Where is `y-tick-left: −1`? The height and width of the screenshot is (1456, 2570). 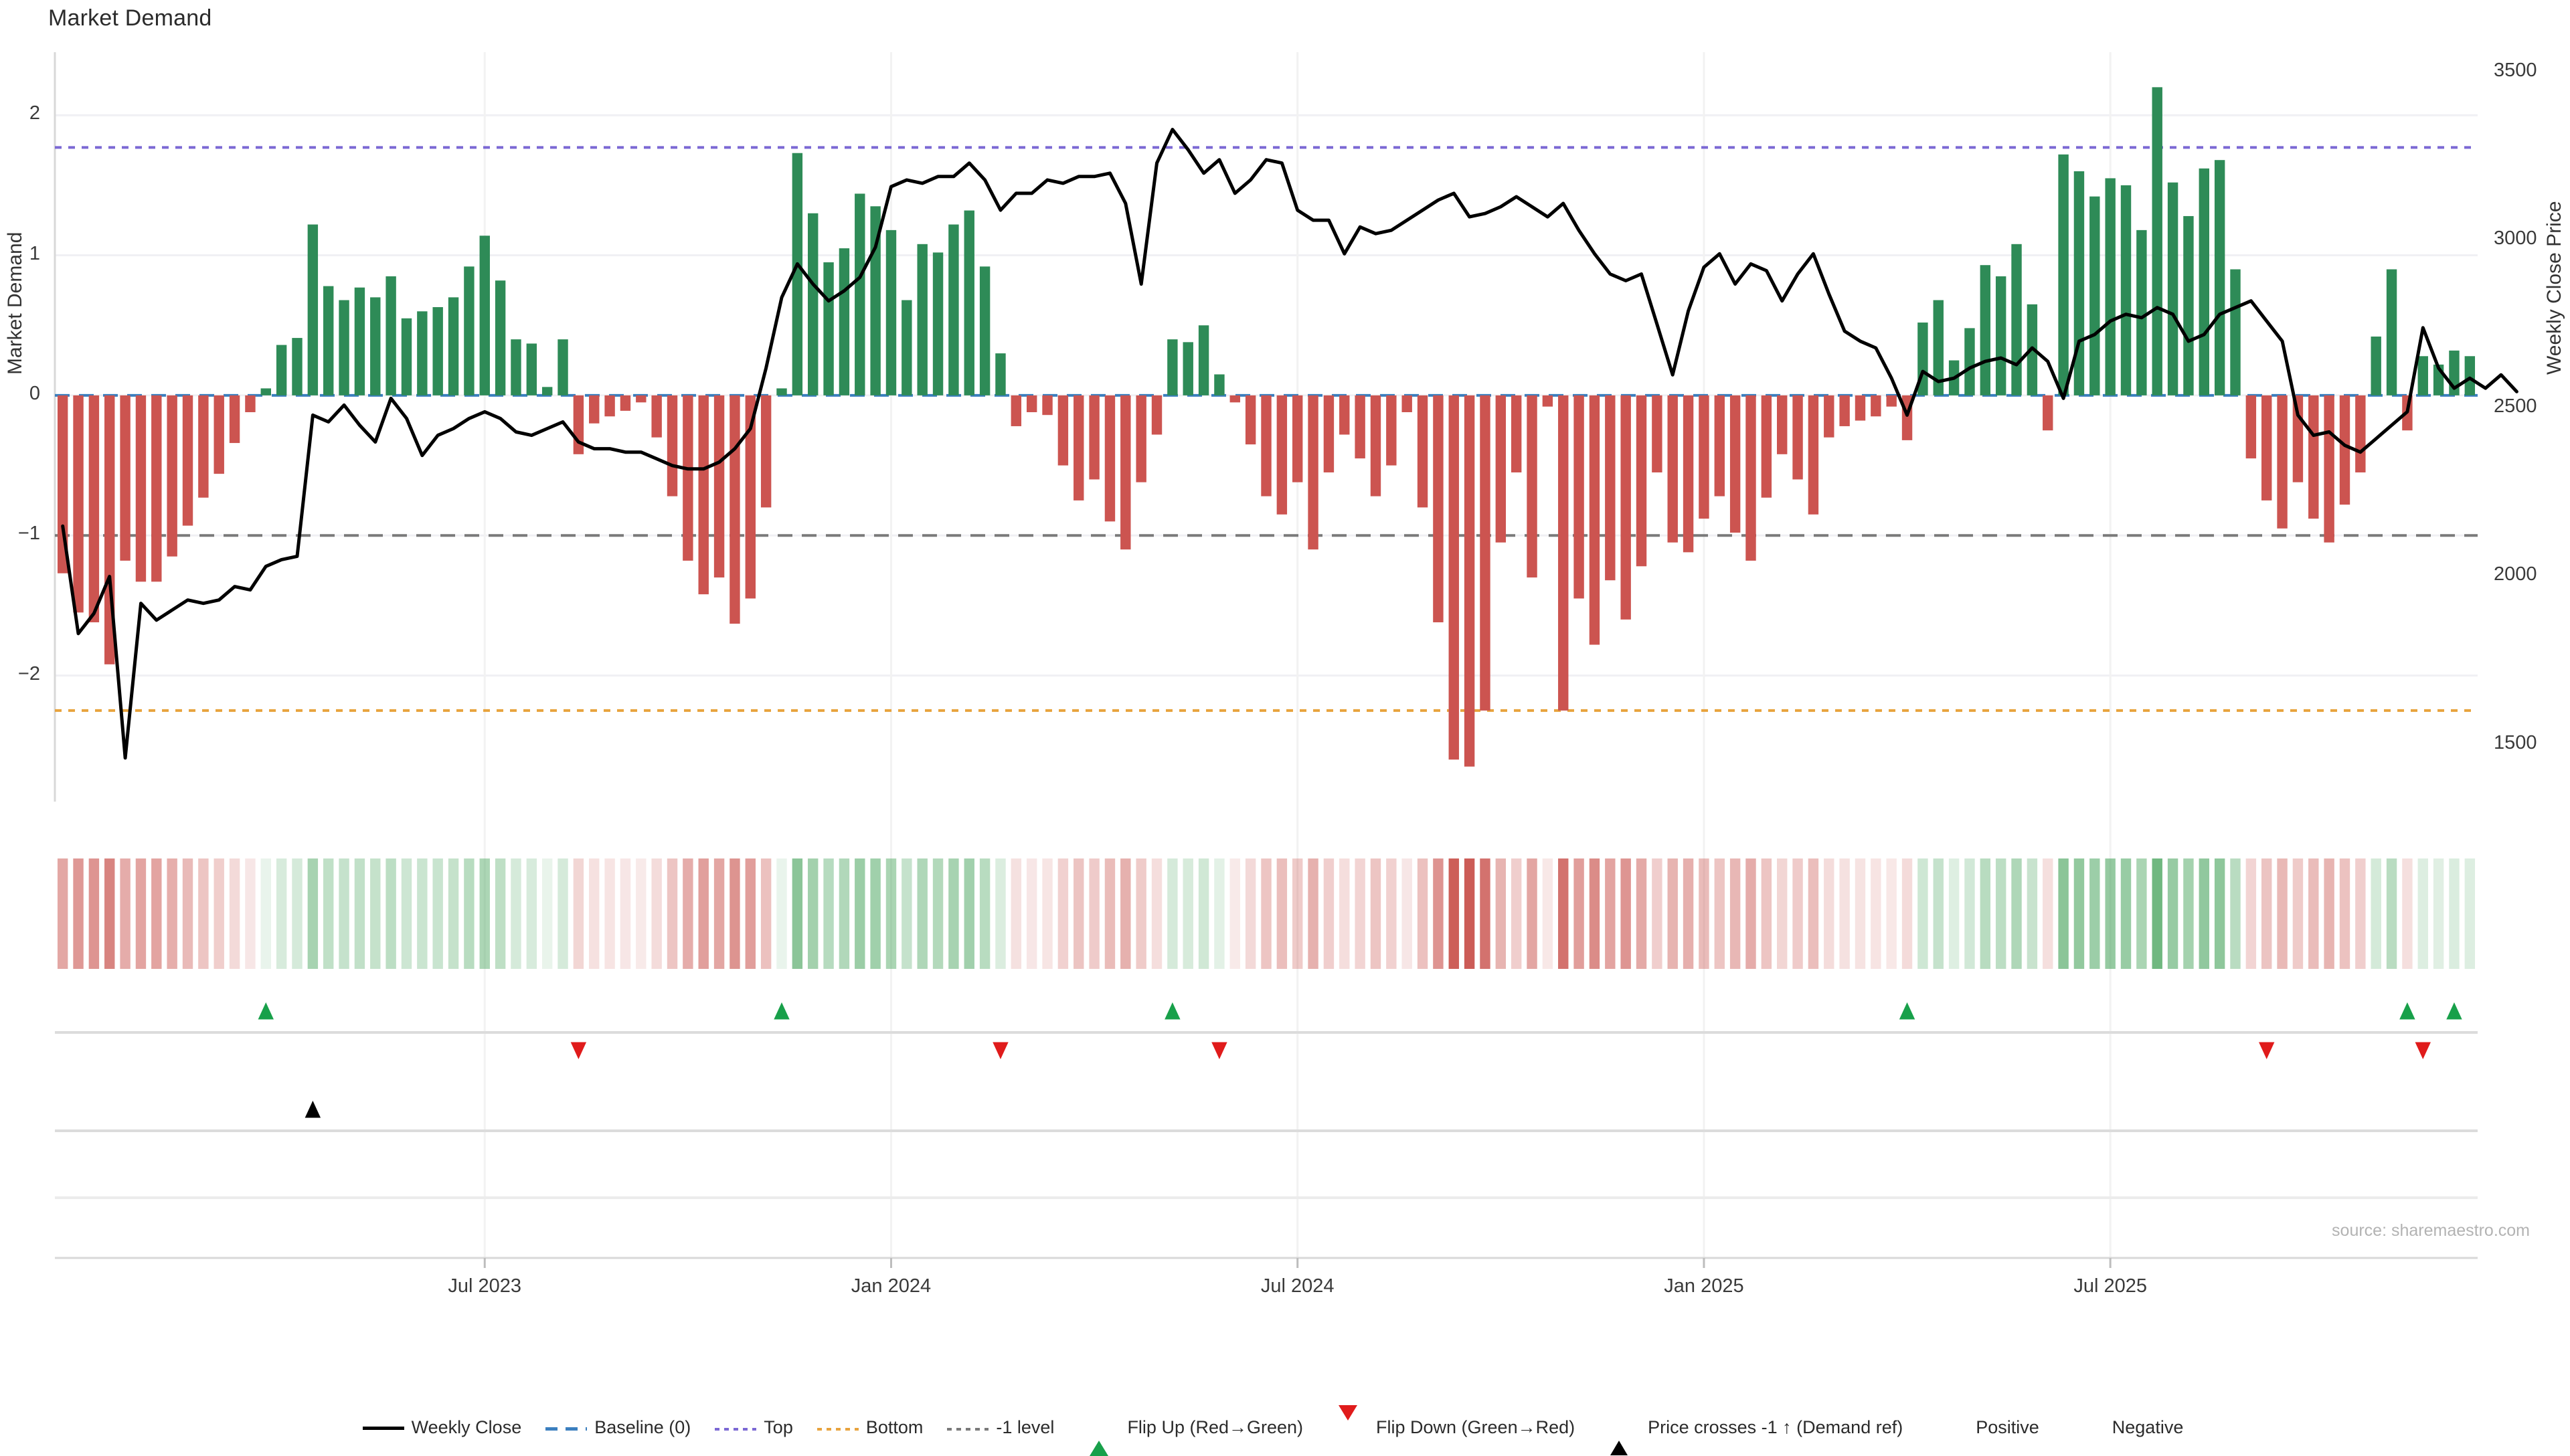 y-tick-left: −1 is located at coordinates (28, 534).